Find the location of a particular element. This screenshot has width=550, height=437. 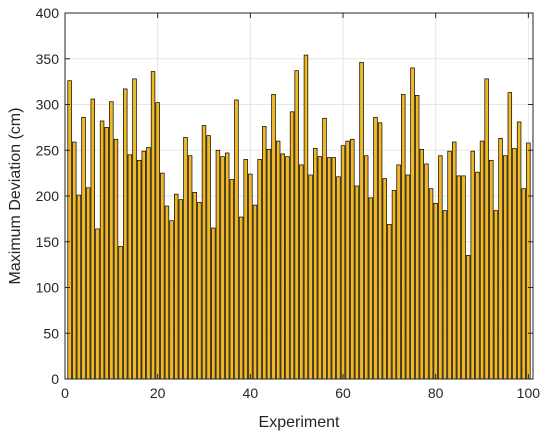

y-tick-label: 100 is located at coordinates (48, 288).